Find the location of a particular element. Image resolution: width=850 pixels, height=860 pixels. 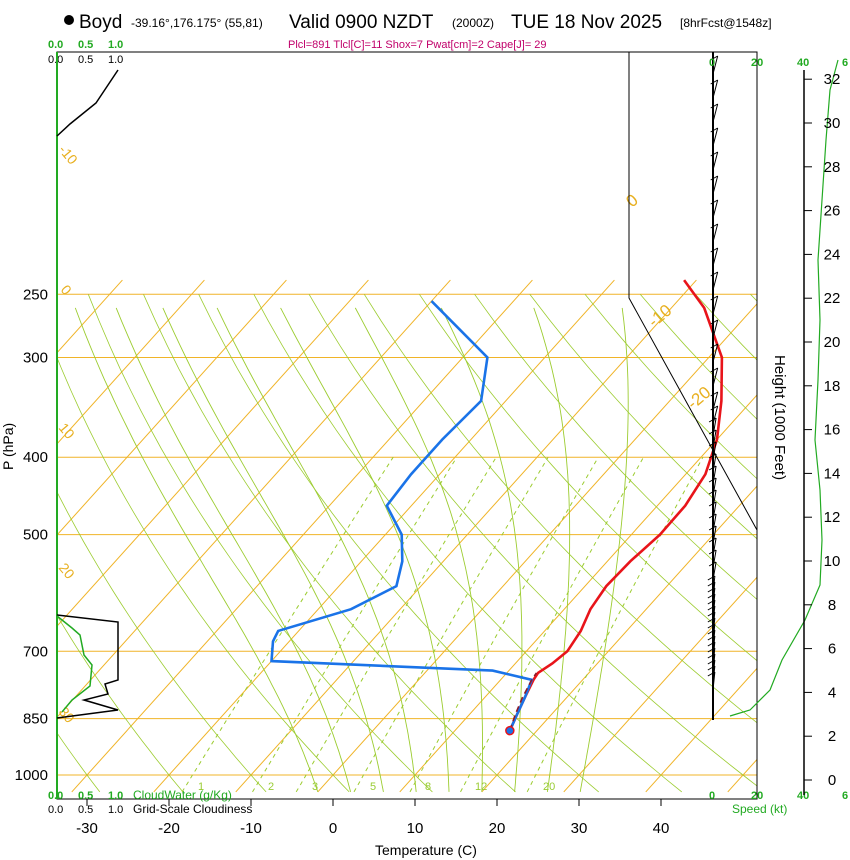

x-tick-label: 20 is located at coordinates (497, 828).